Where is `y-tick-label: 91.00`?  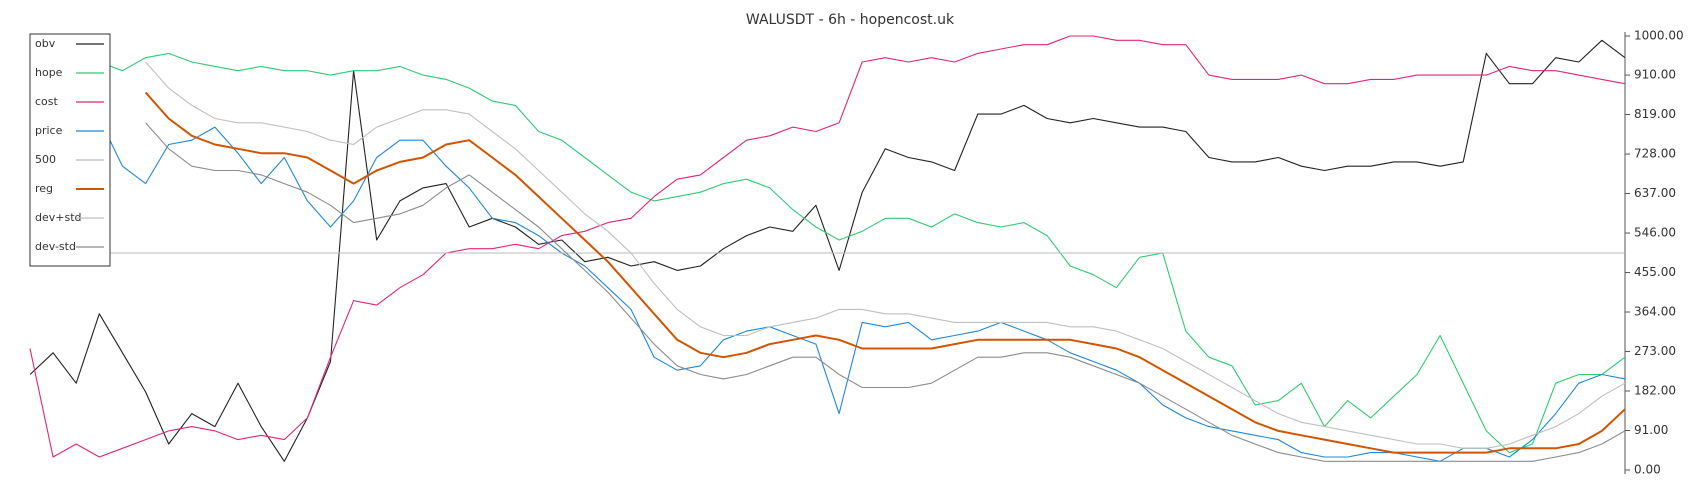 y-tick-label: 91.00 is located at coordinates (1651, 430).